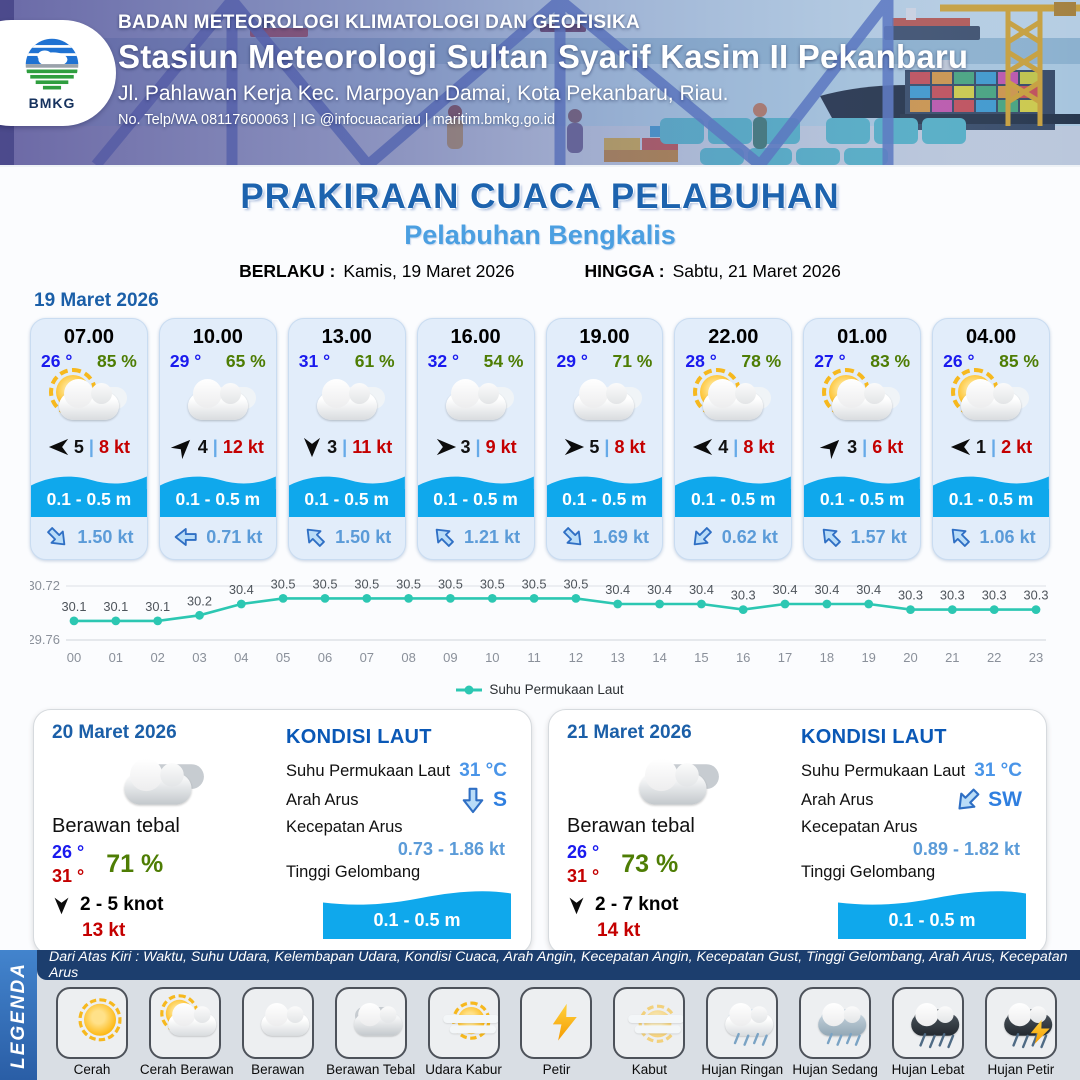 The width and height of the screenshot is (1080, 1080). What do you see at coordinates (353, 872) in the screenshot?
I see `wave-height-label: Tinggi Gelombang` at bounding box center [353, 872].